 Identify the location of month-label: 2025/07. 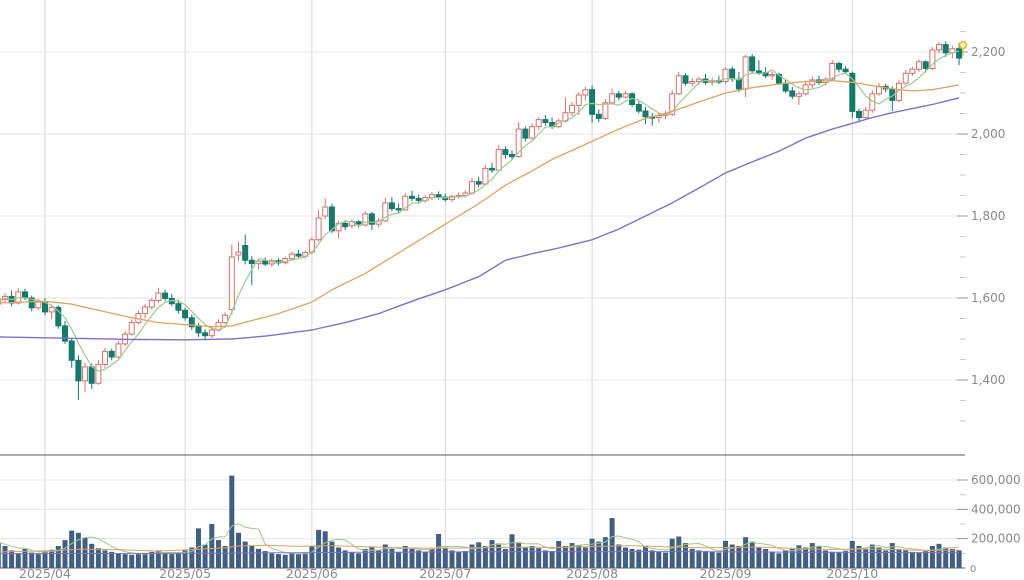
(445, 573).